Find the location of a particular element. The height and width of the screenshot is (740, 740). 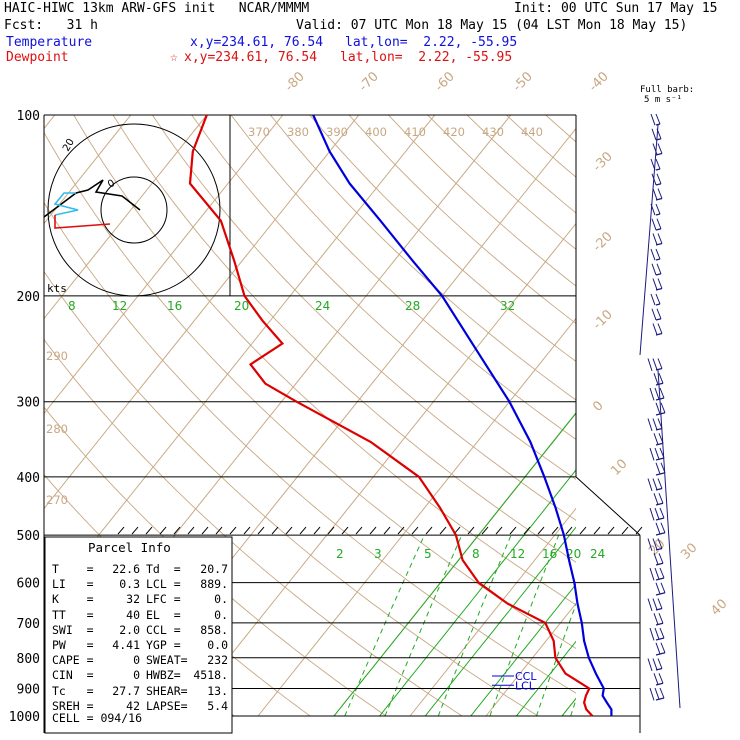

parcel-key: EL = is located at coordinates (163, 614).